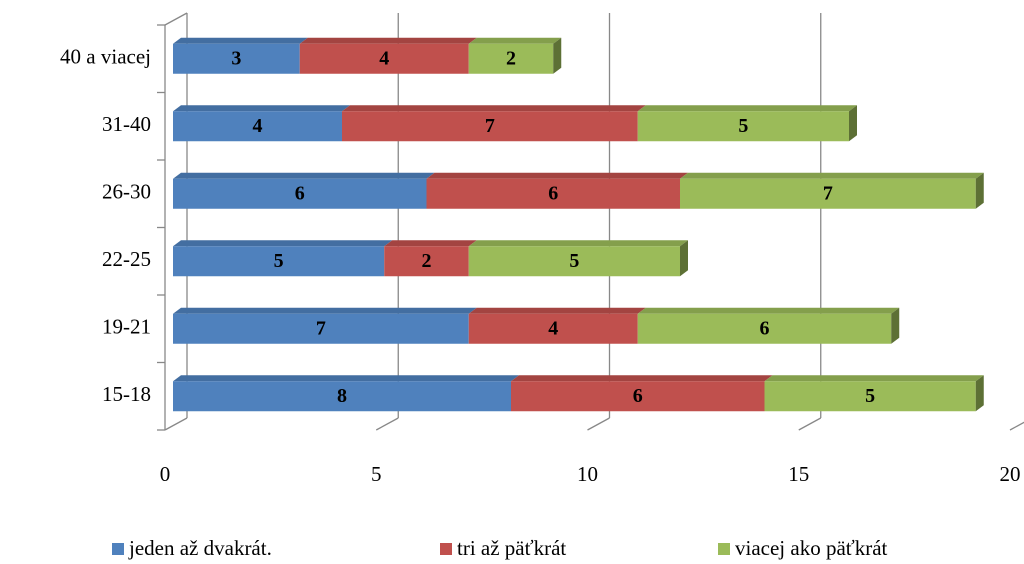 This screenshot has width=1024, height=564. I want to click on y-tick-label: 26-30, so click(126, 192).